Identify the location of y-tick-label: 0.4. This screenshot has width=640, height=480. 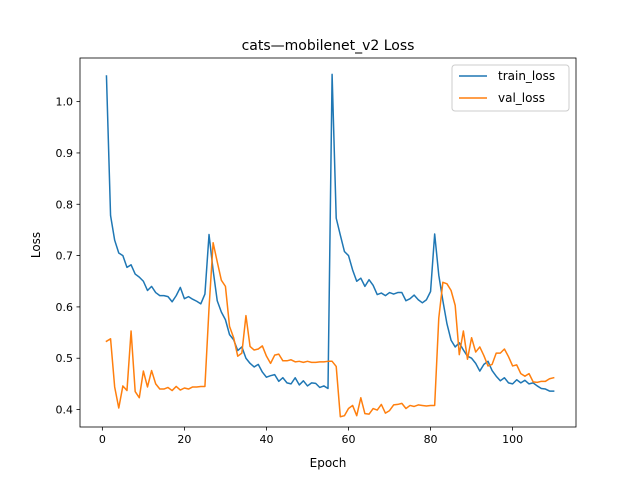
(65, 410).